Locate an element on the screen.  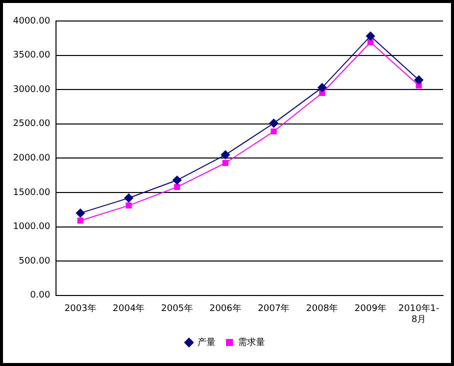
y-tick-label: 3500.00 is located at coordinates (31, 55).